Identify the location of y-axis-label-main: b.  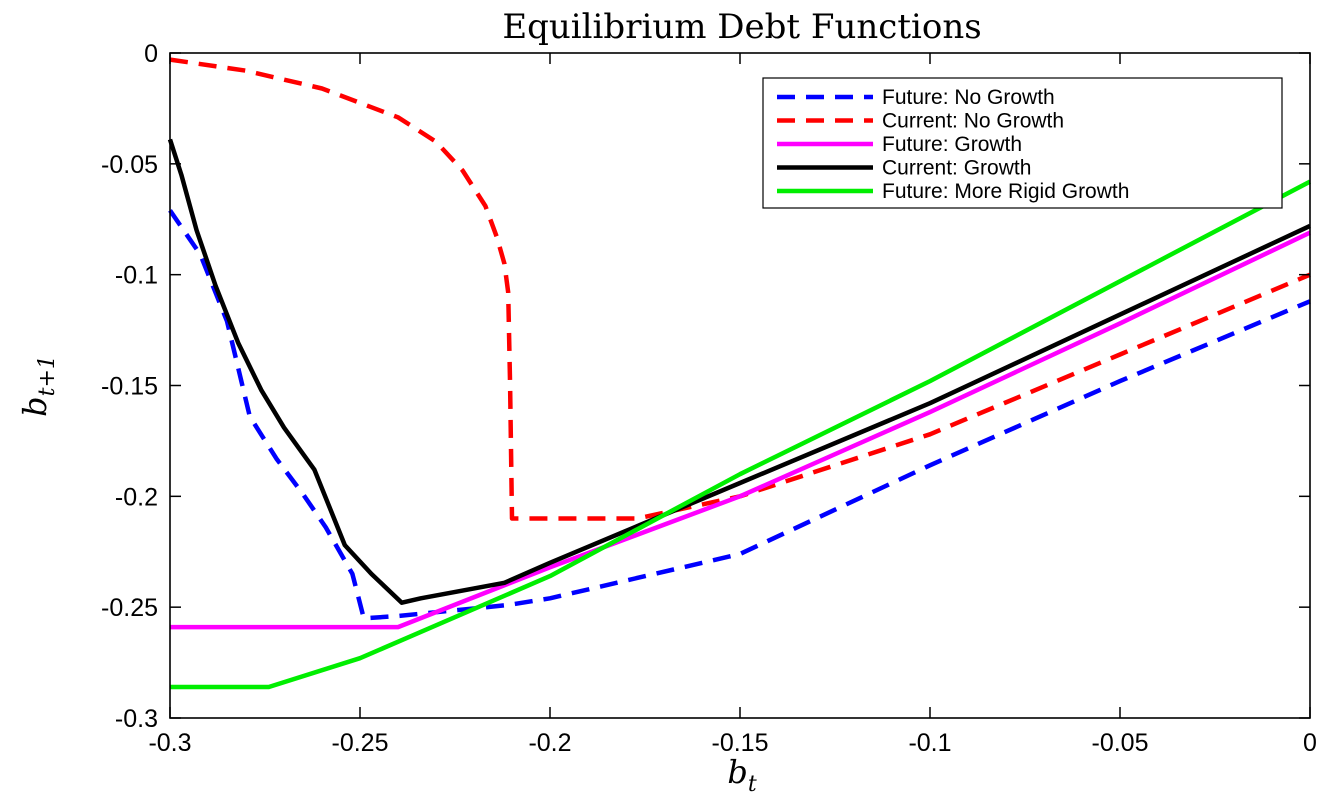
(35, 406).